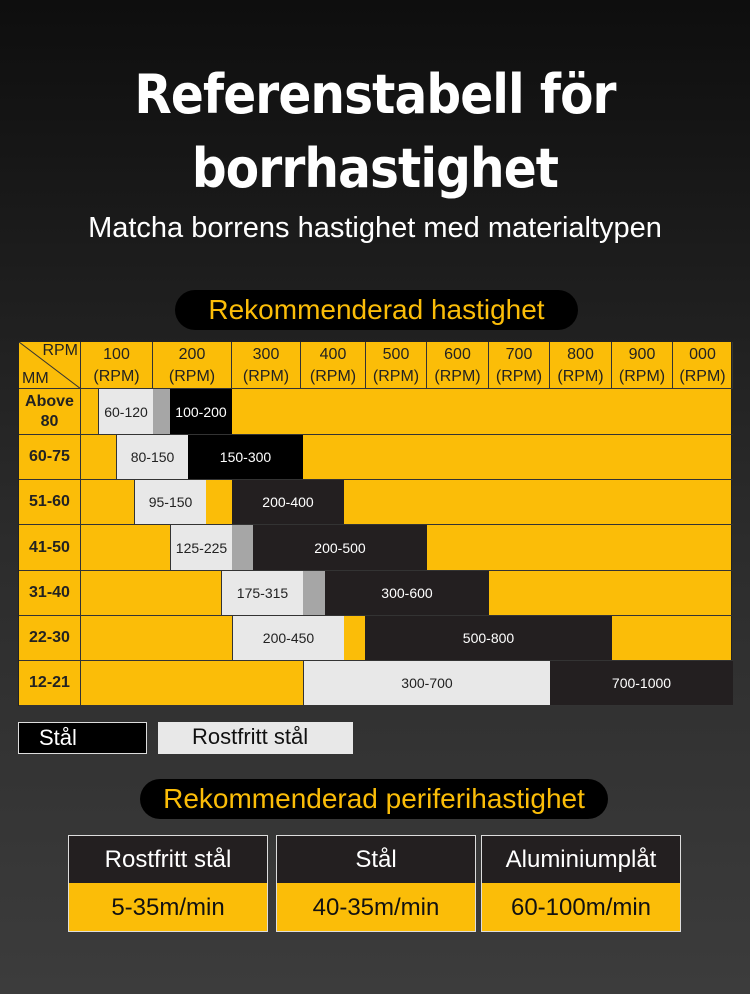  Describe the element at coordinates (168, 859) in the screenshot. I see `material-label: Rostfritt stål` at that location.